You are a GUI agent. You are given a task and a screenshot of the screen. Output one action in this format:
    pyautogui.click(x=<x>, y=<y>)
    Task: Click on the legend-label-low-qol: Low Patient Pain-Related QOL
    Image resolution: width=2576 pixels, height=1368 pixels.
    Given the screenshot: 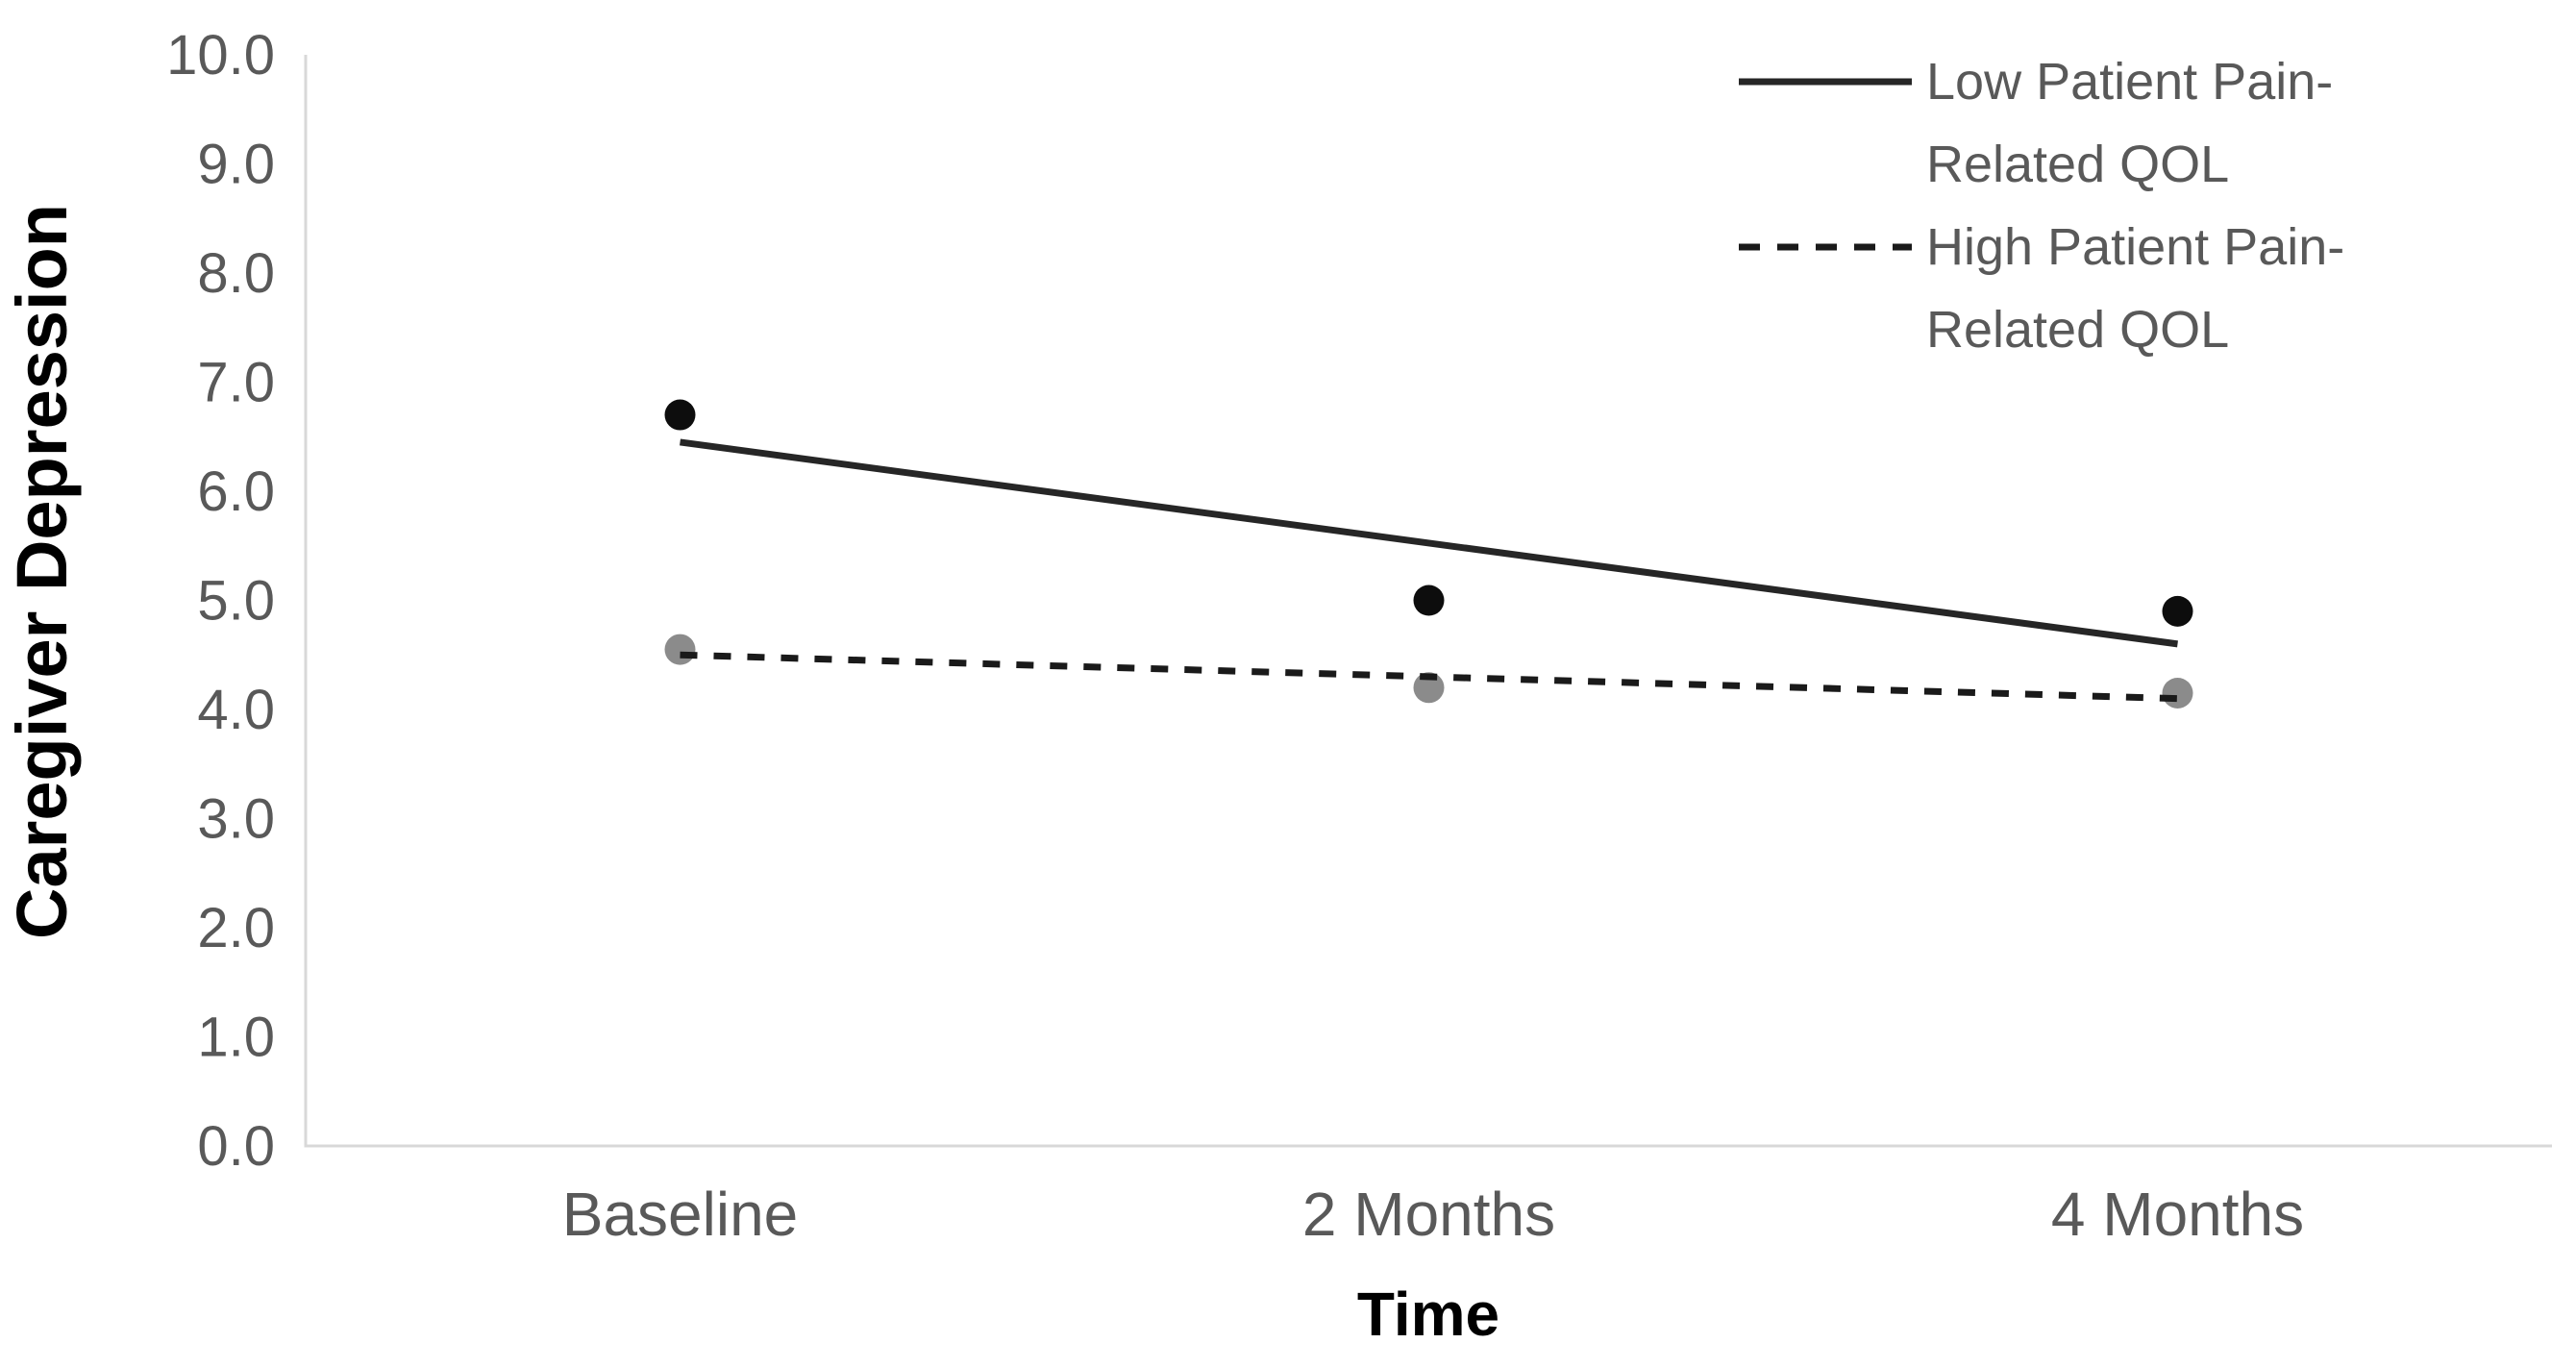 What is the action you would take?
    pyautogui.click(x=2130, y=123)
    